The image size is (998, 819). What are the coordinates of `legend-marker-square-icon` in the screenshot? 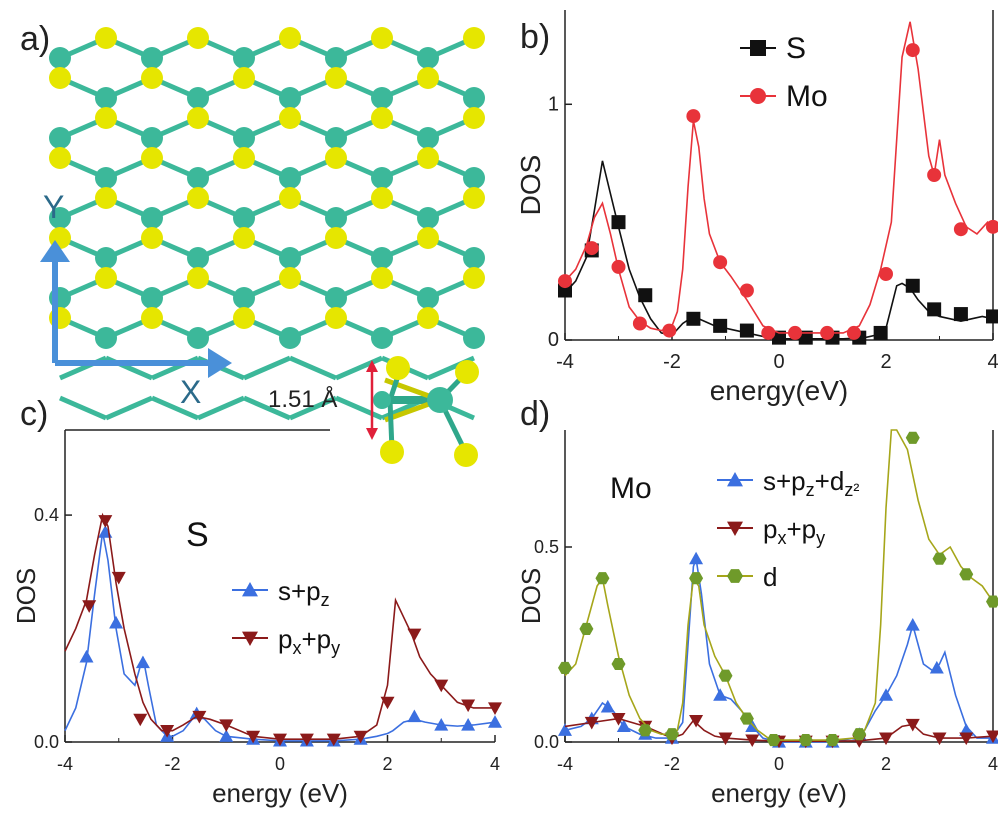 It's located at (758, 48).